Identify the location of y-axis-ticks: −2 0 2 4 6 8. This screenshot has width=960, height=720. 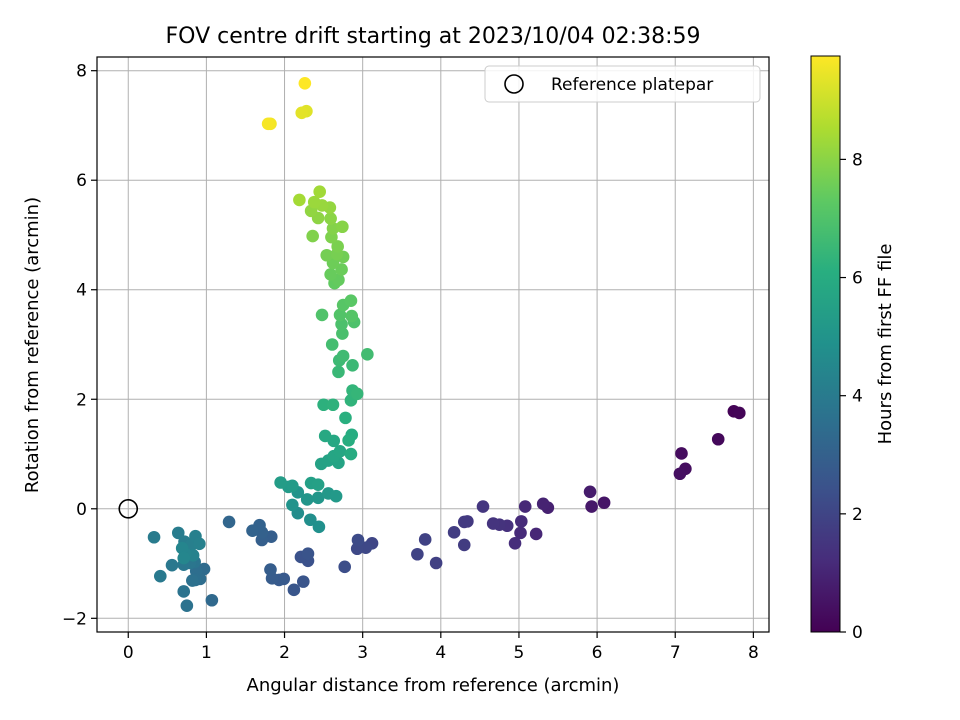
(79, 345).